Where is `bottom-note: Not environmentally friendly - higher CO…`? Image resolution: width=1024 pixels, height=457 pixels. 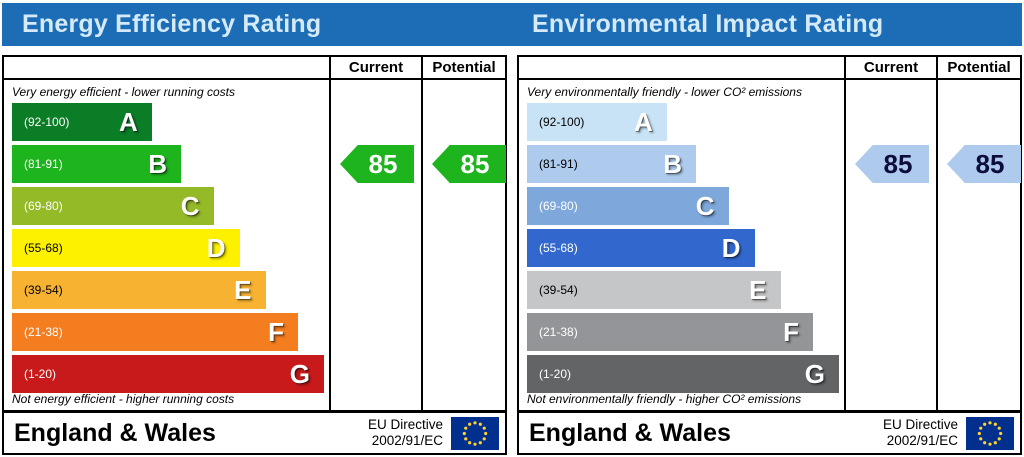 bottom-note: Not environmentally friendly - higher CO… is located at coordinates (664, 399).